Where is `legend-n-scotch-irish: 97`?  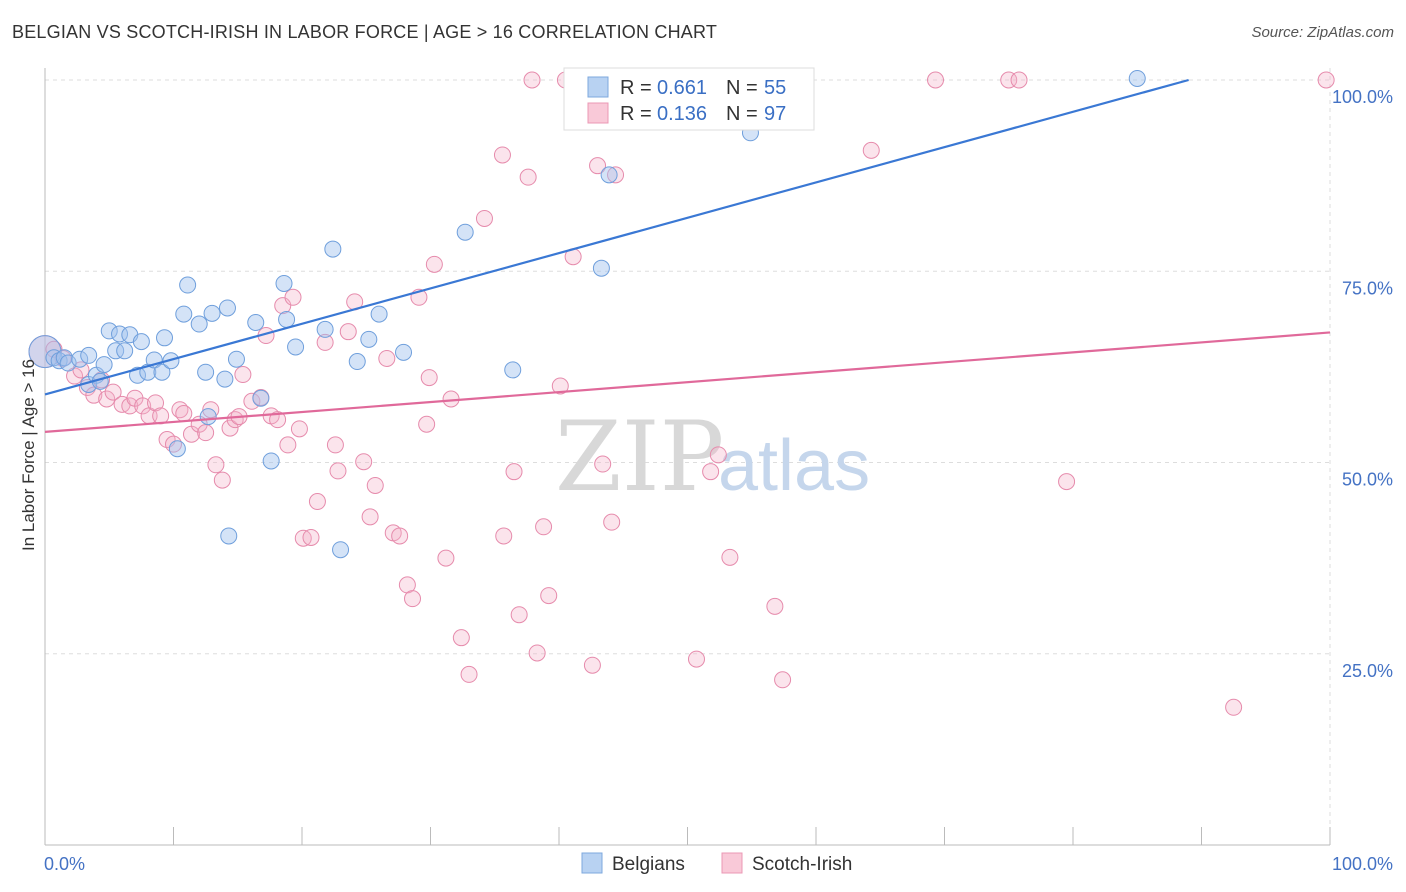
legend-n-scotch-irish: 97 is located at coordinates (775, 114).